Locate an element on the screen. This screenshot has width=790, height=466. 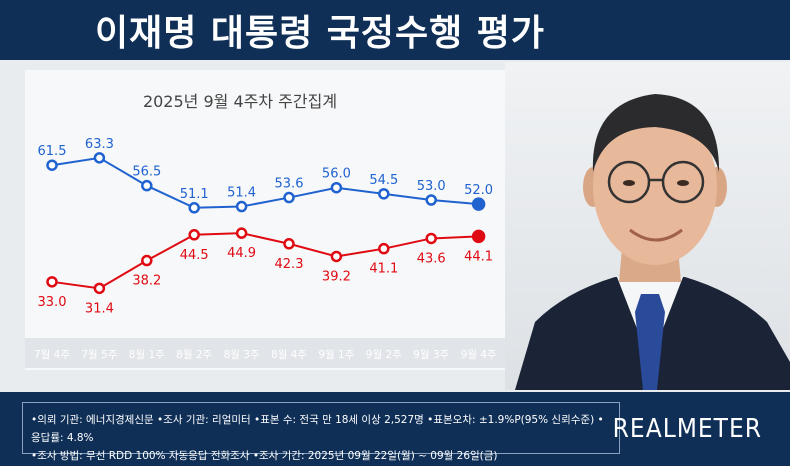
page-title: 이재명 대통령 국정수행 평가 is located at coordinates (320, 33).